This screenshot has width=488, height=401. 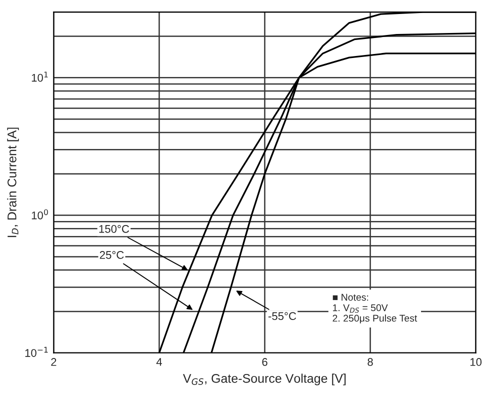 What do you see at coordinates (264, 380) in the screenshot?
I see `x-axis-title: V$_{GS}$, Gate-Source Voltage [V]` at bounding box center [264, 380].